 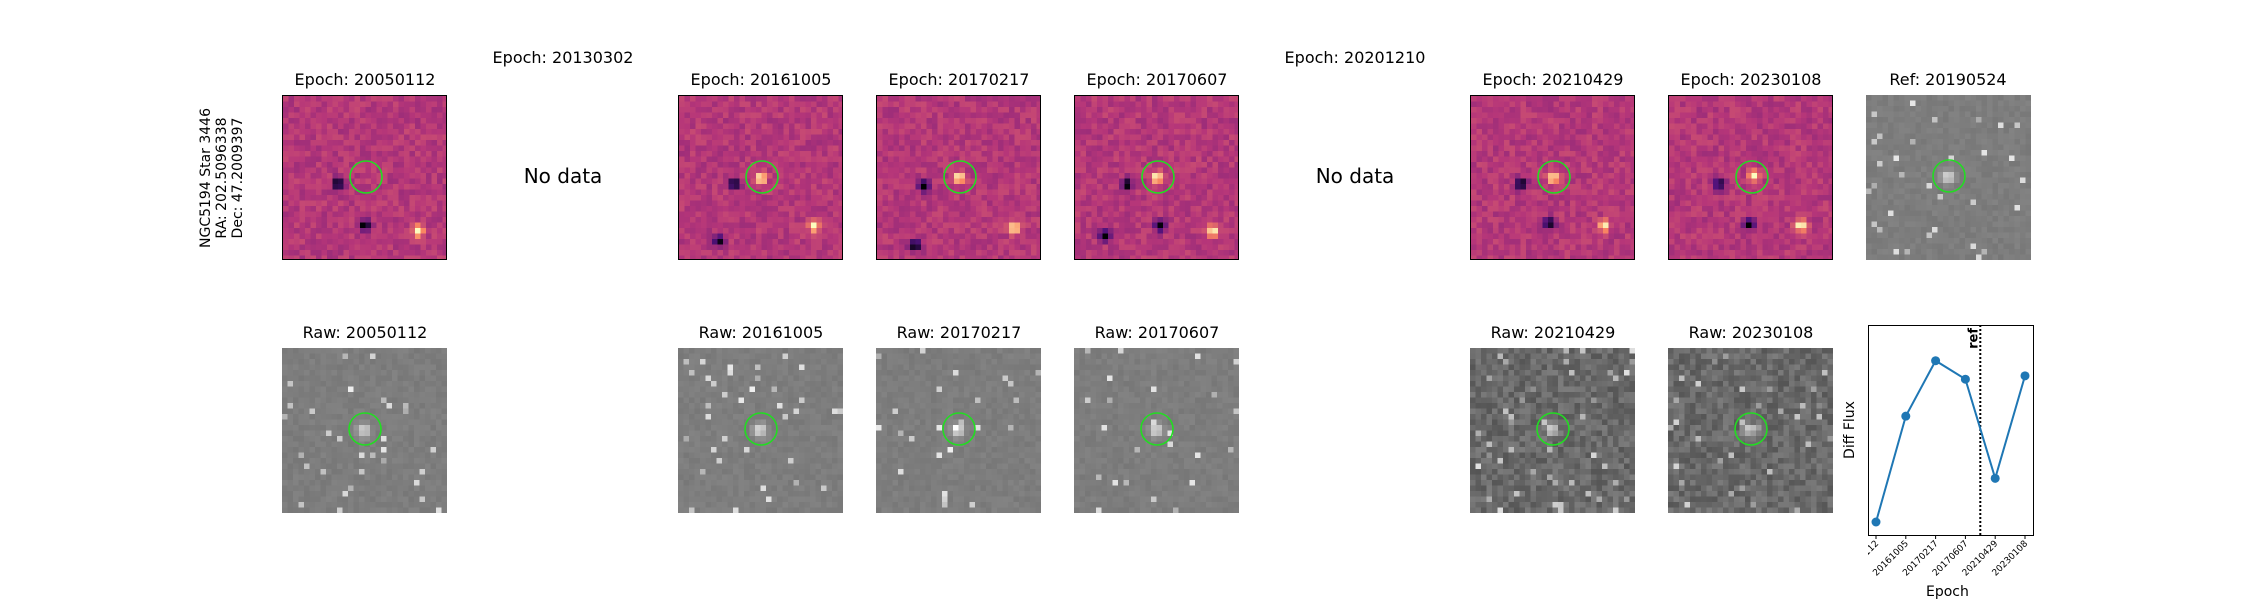 What do you see at coordinates (1947, 592) in the screenshot?
I see `x-axis-label: Epoch` at bounding box center [1947, 592].